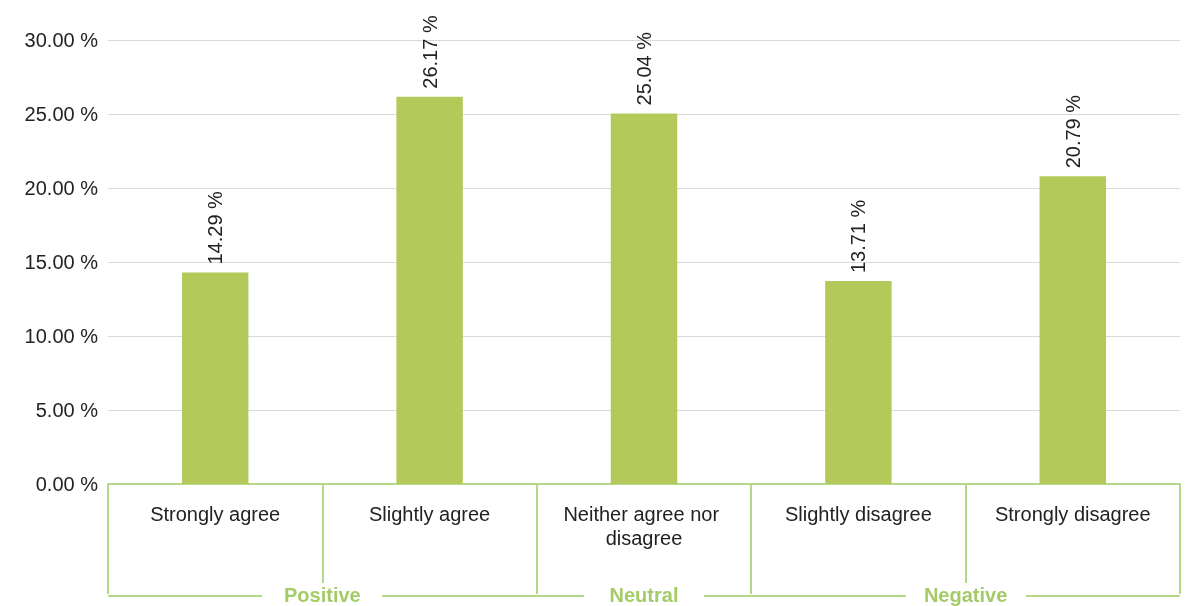  What do you see at coordinates (858, 514) in the screenshot?
I see `x-tick-label: Slightly disagree` at bounding box center [858, 514].